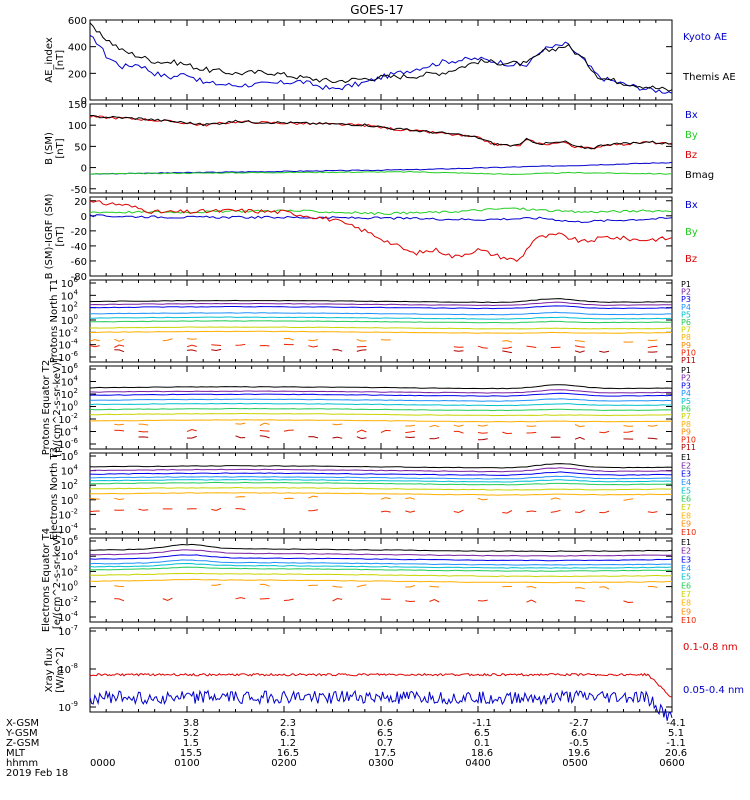  I want to click on flux4-series-p1, so click(381, 301).